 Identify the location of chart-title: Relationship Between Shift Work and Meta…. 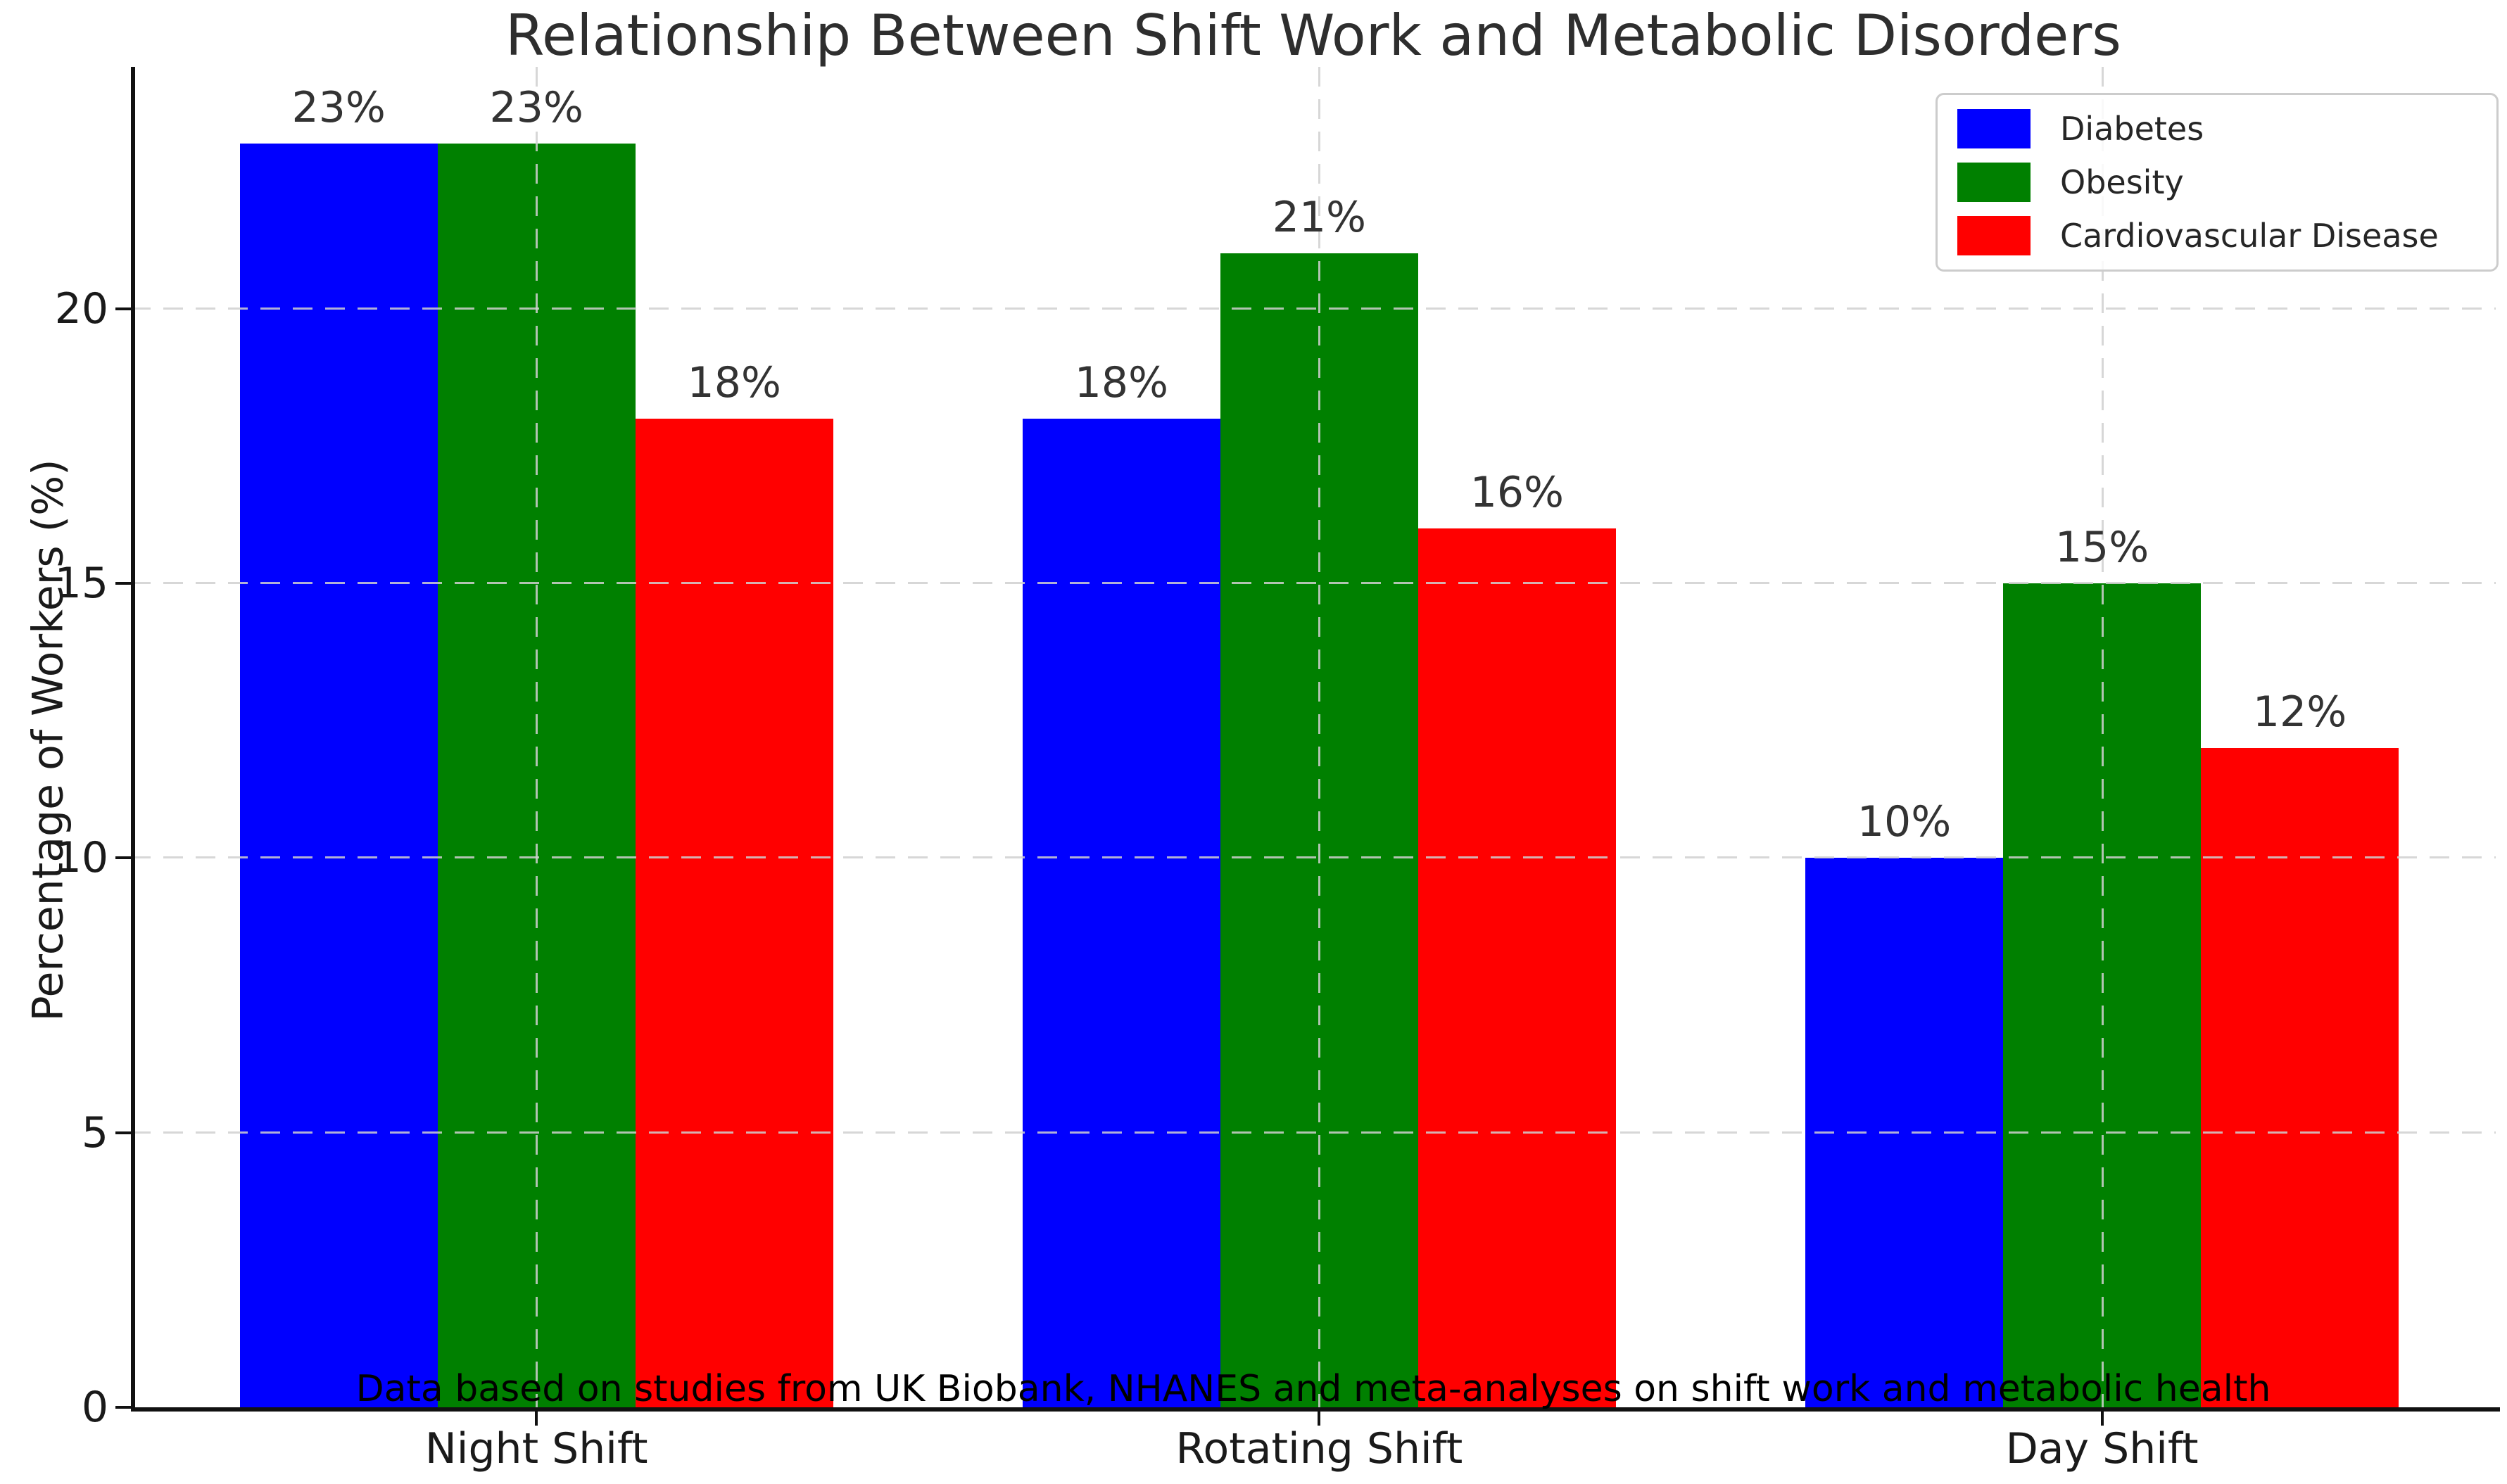
(1313, 35).